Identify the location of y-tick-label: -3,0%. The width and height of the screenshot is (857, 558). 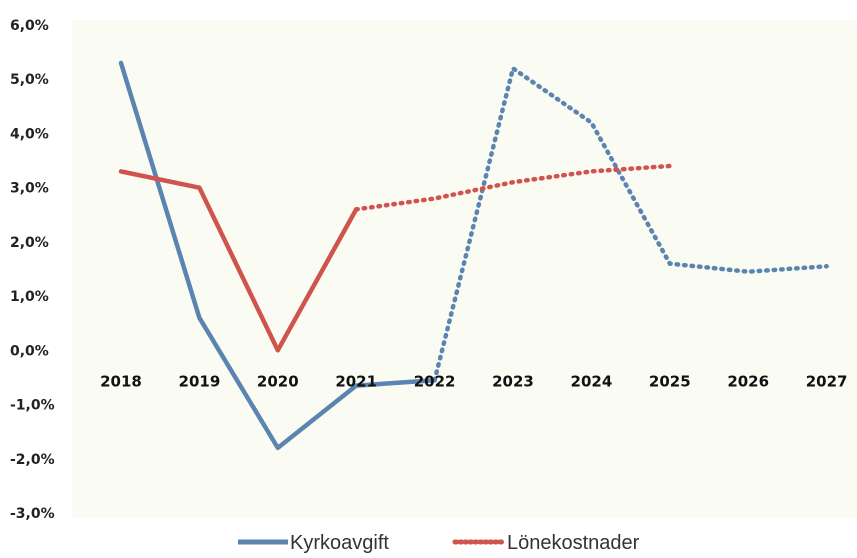
(32, 514).